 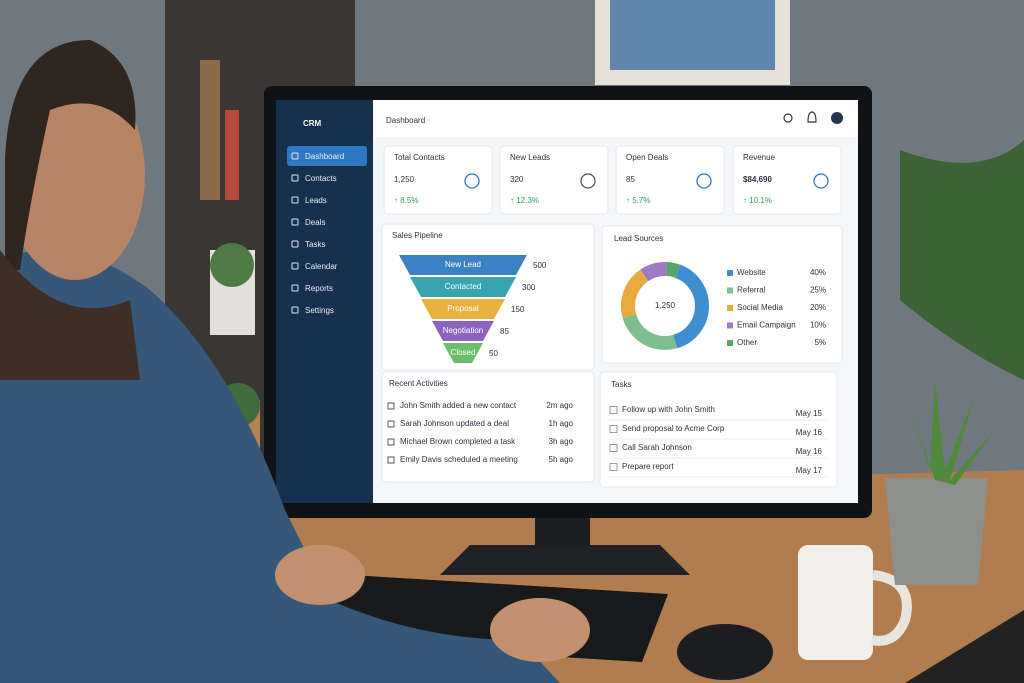 I want to click on funnel-value: 85, so click(x=504, y=331).